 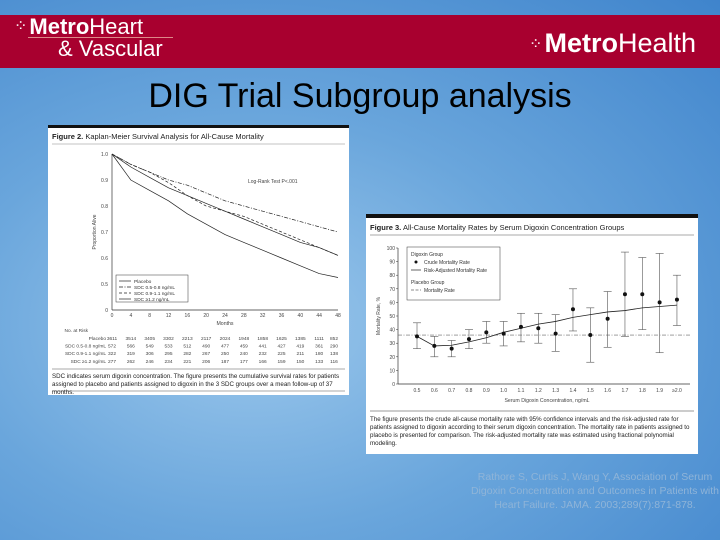 I want to click on risk-value: 277, so click(x=112, y=362).